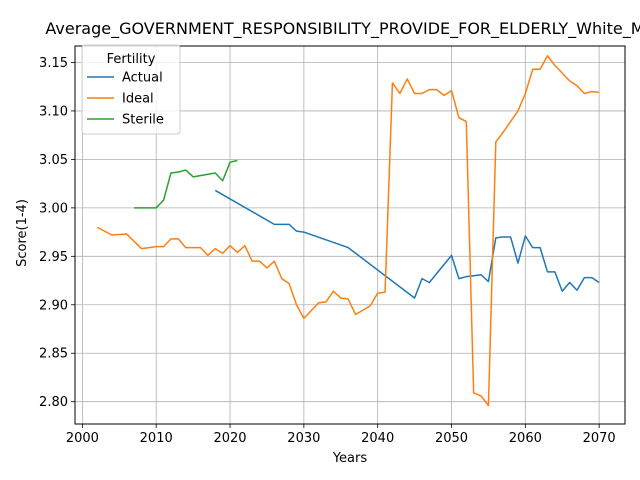  Describe the element at coordinates (53, 111) in the screenshot. I see `y-tick-label: 3.10` at that location.